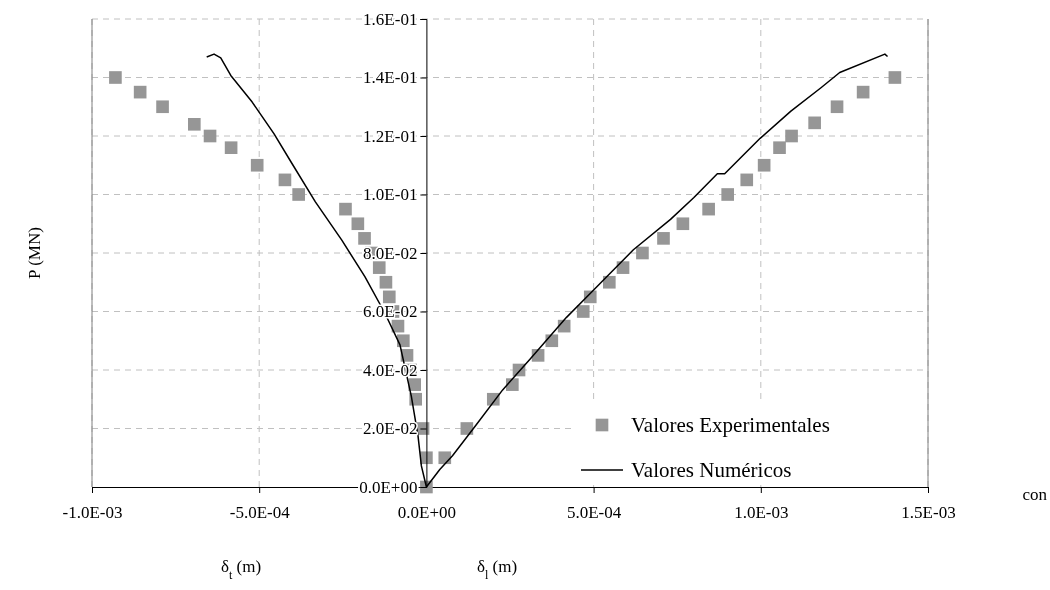 The height and width of the screenshot is (590, 1050). Describe the element at coordinates (34, 253) in the screenshot. I see `y-axis-title: P (MN)` at that location.